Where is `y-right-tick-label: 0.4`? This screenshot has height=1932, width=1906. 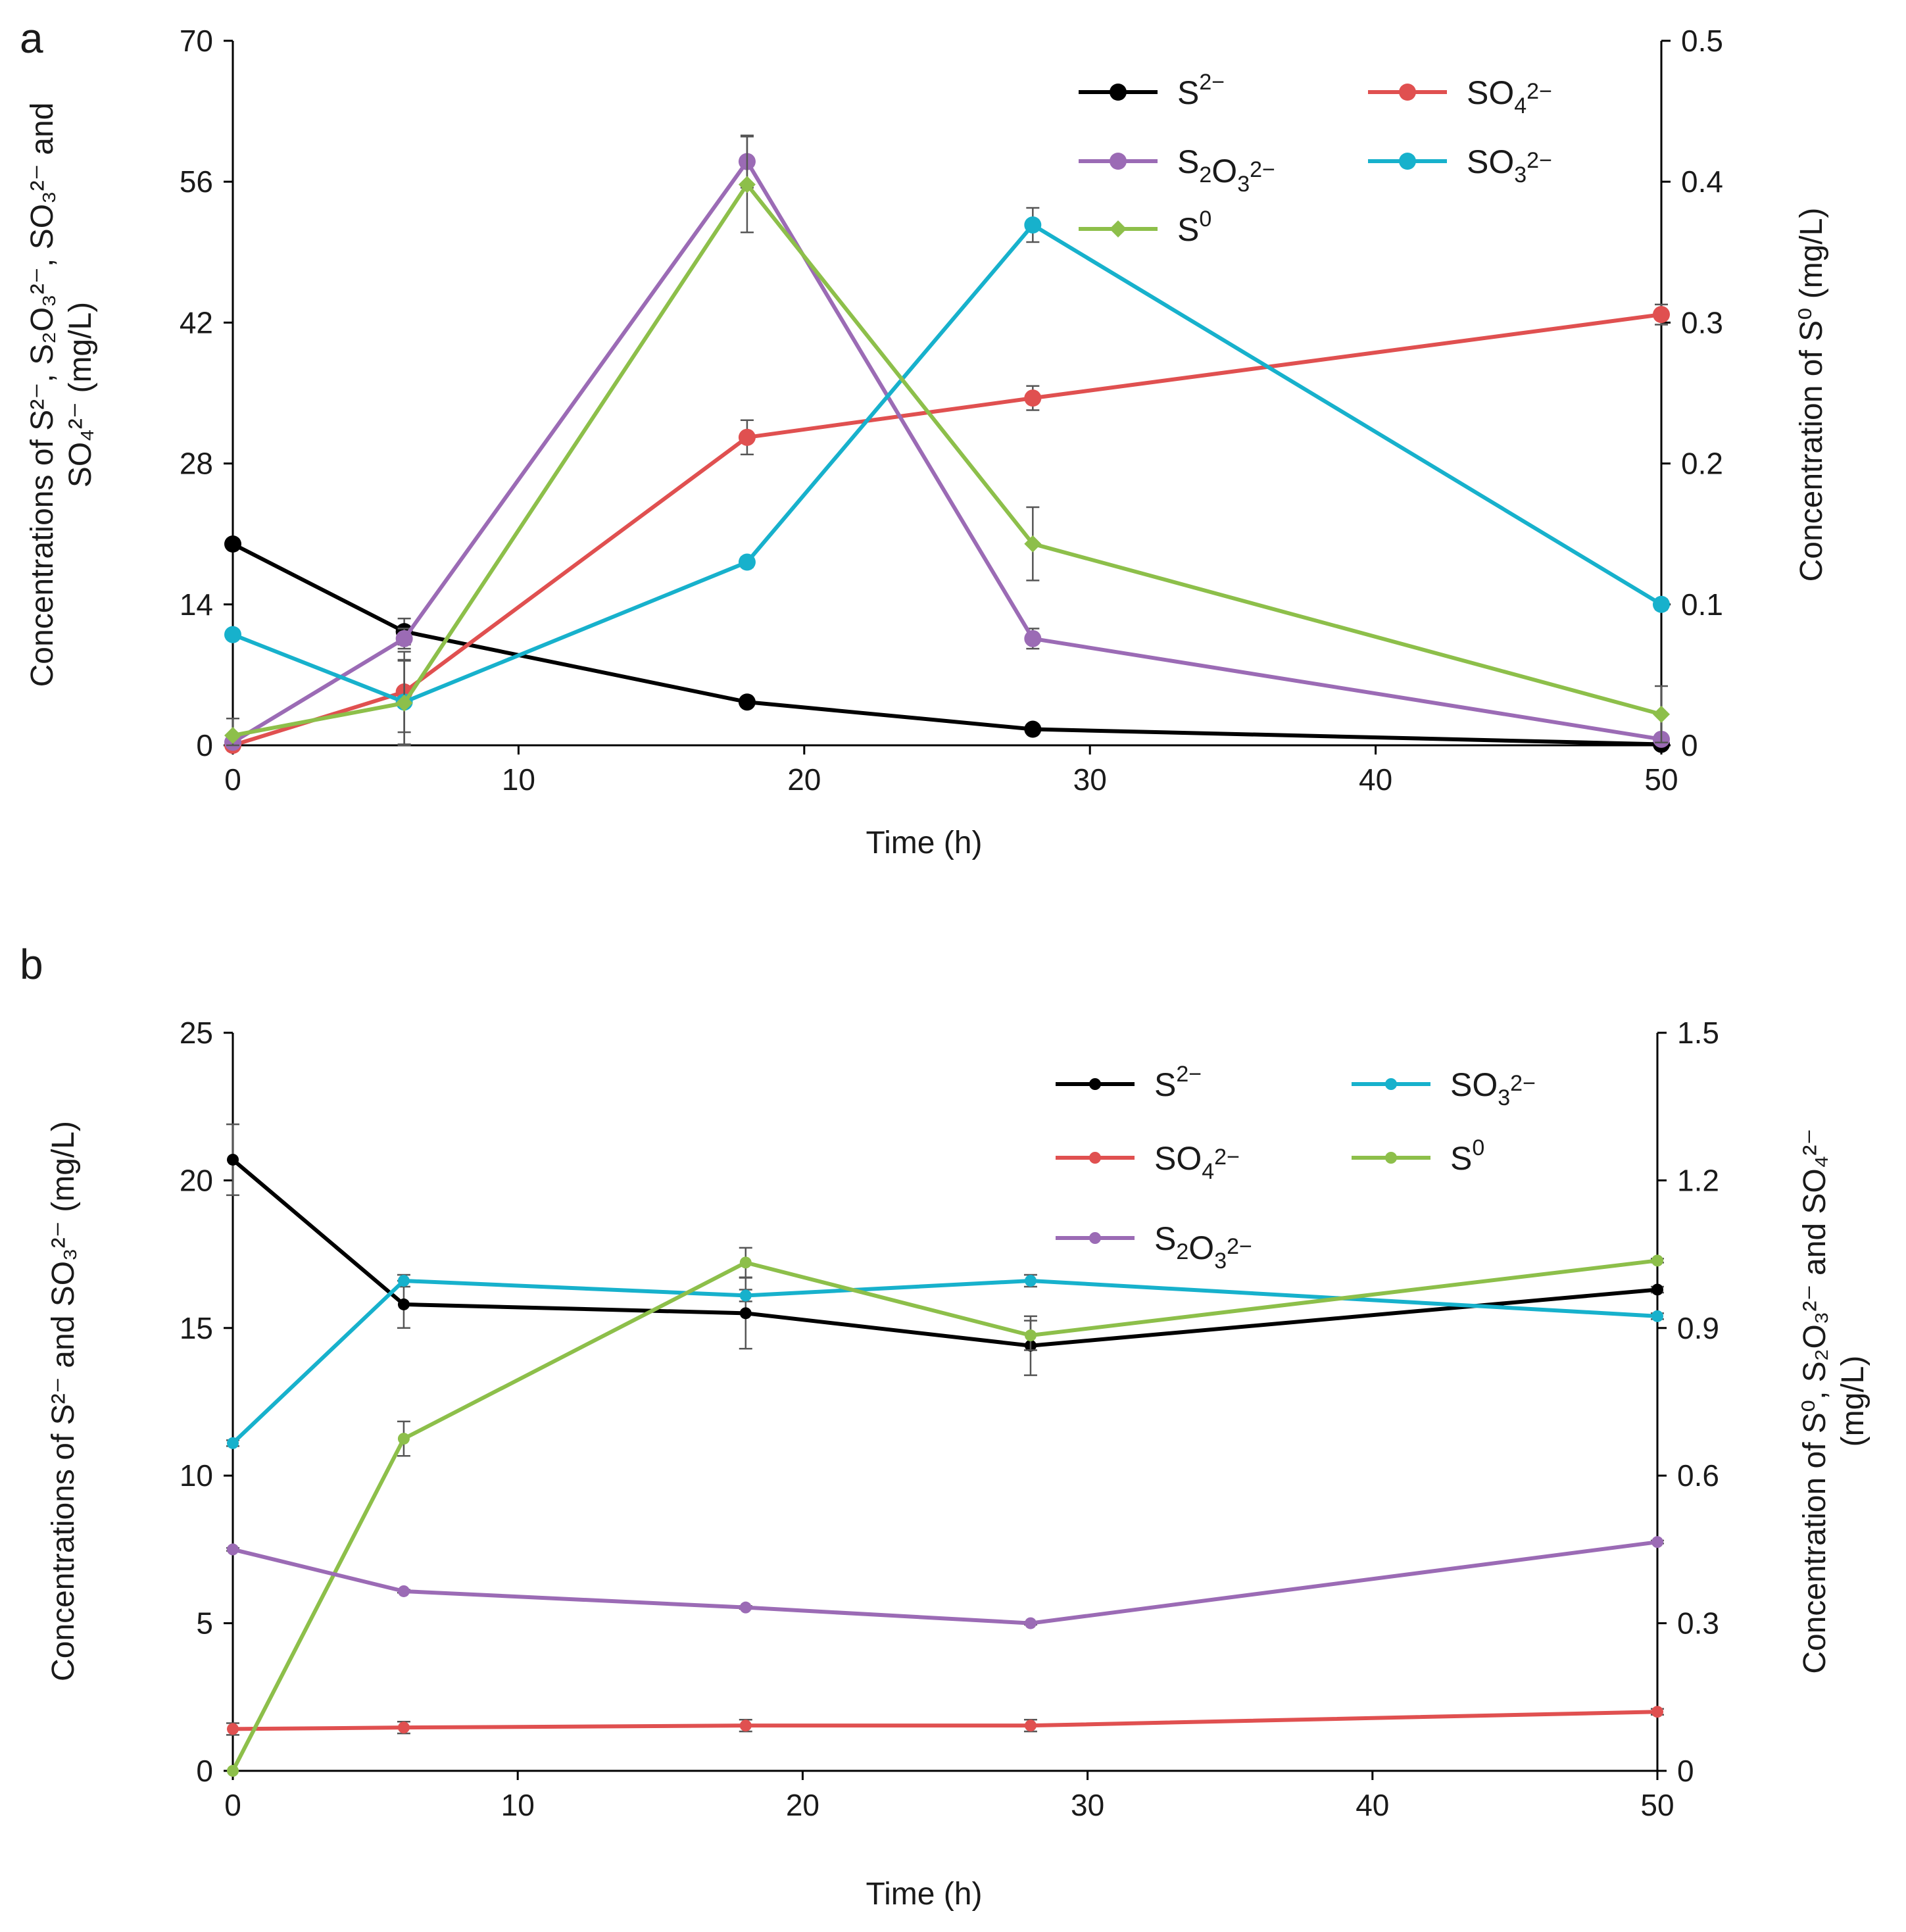 y-right-tick-label: 0.4 is located at coordinates (1702, 181).